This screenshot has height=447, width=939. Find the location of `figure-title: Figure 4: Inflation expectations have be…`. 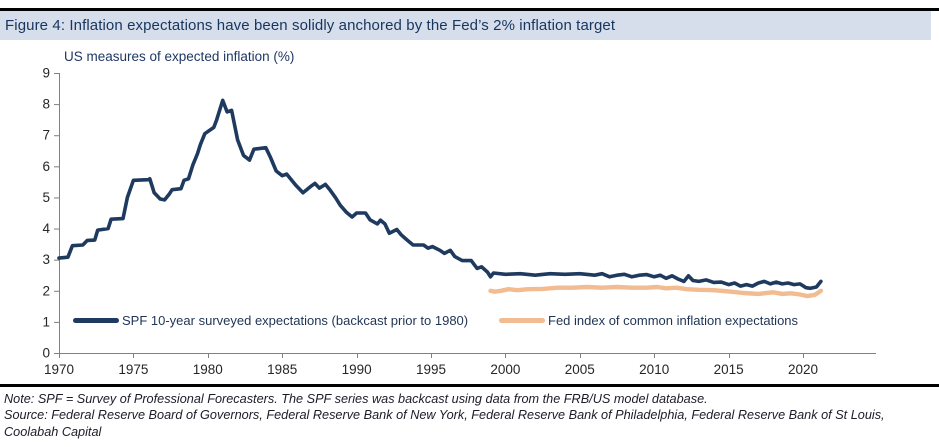

figure-title: Figure 4: Inflation expectations have be… is located at coordinates (310, 25).